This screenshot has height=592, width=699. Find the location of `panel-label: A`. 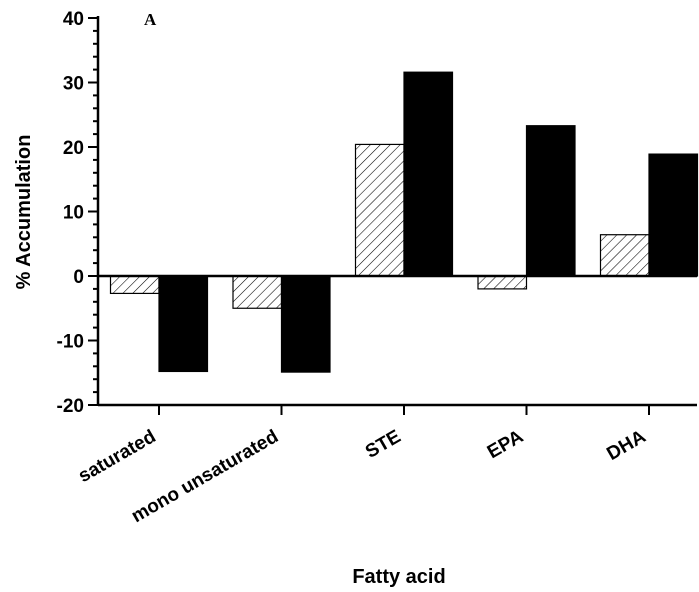

panel-label: A is located at coordinates (150, 19).